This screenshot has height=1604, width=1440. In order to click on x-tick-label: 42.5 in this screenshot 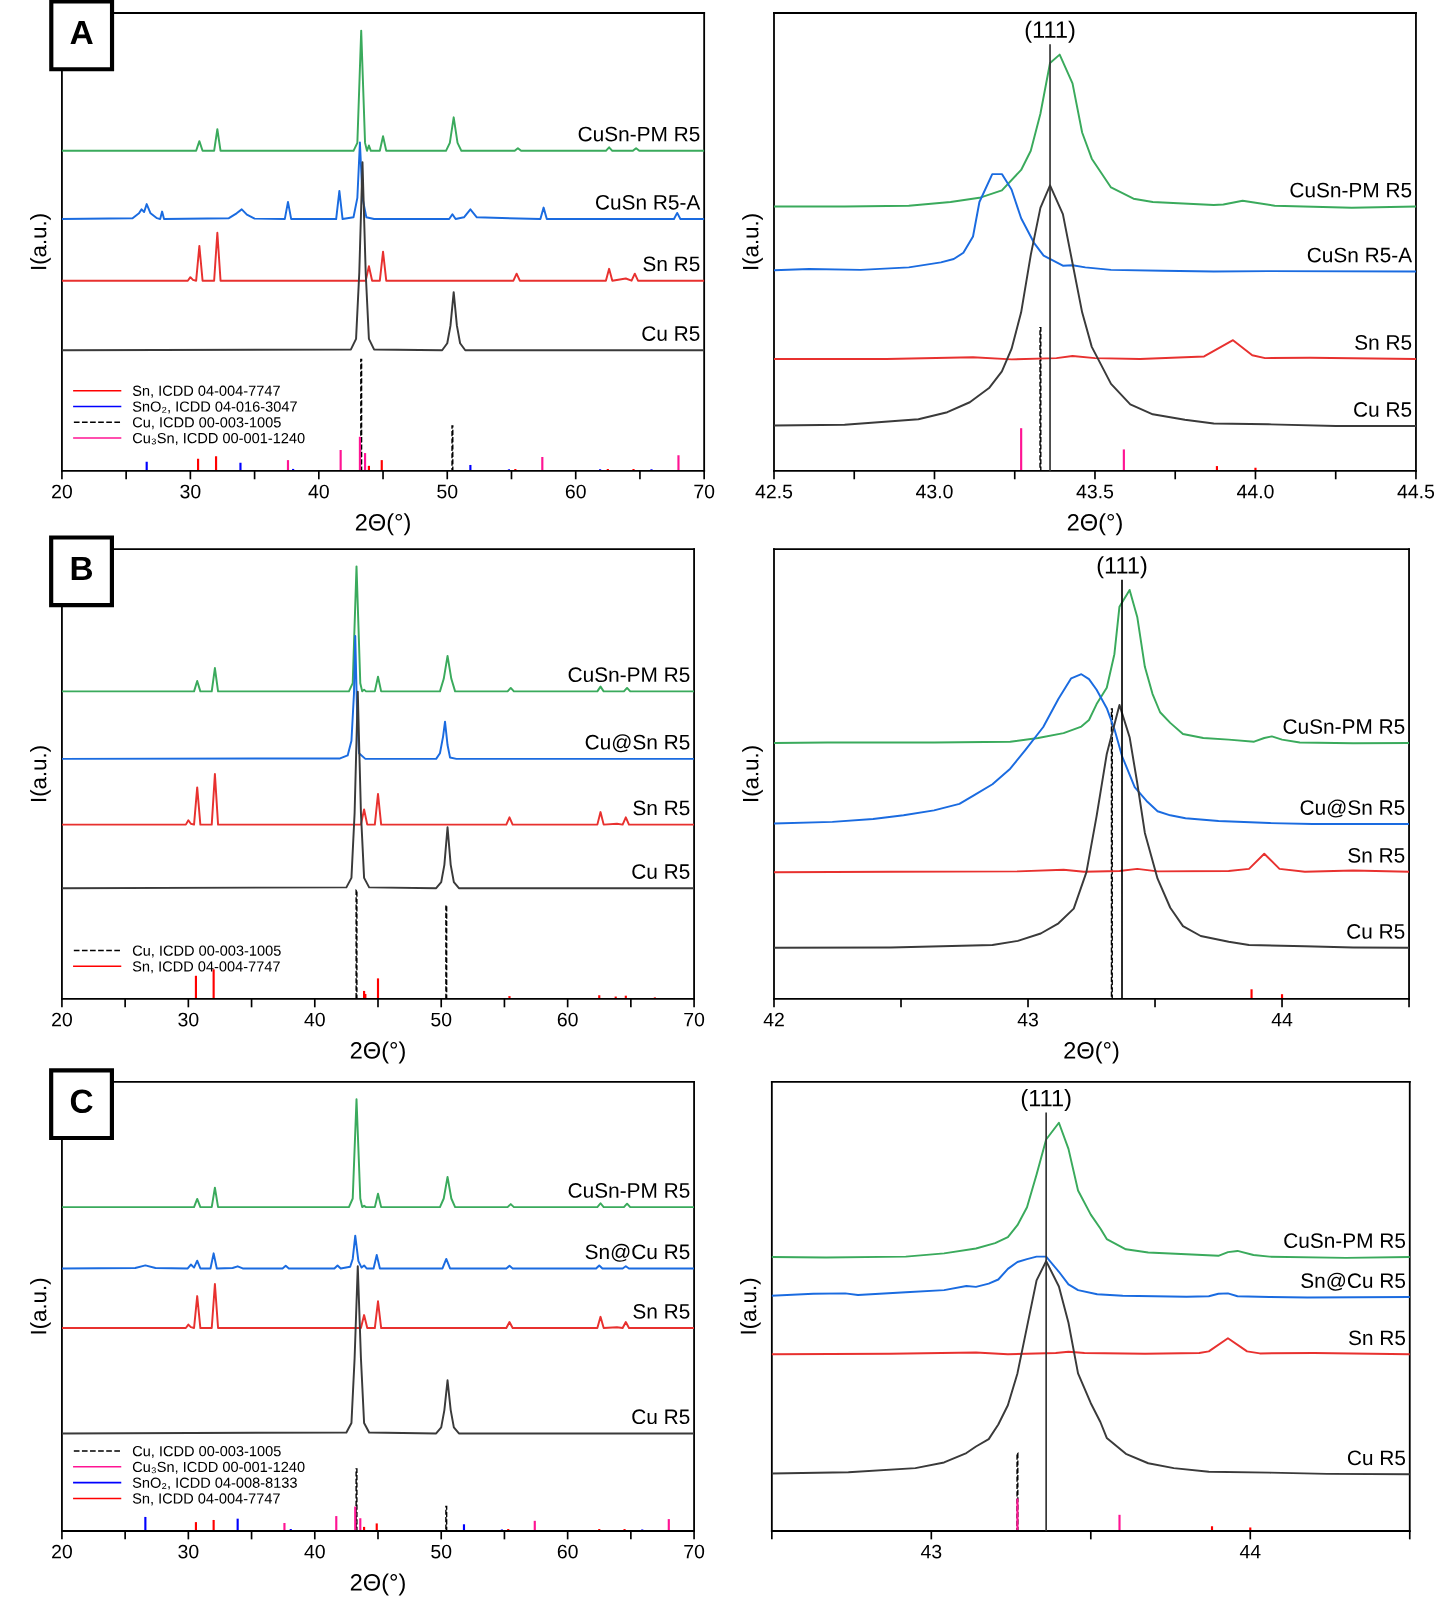, I will do `click(774, 491)`.